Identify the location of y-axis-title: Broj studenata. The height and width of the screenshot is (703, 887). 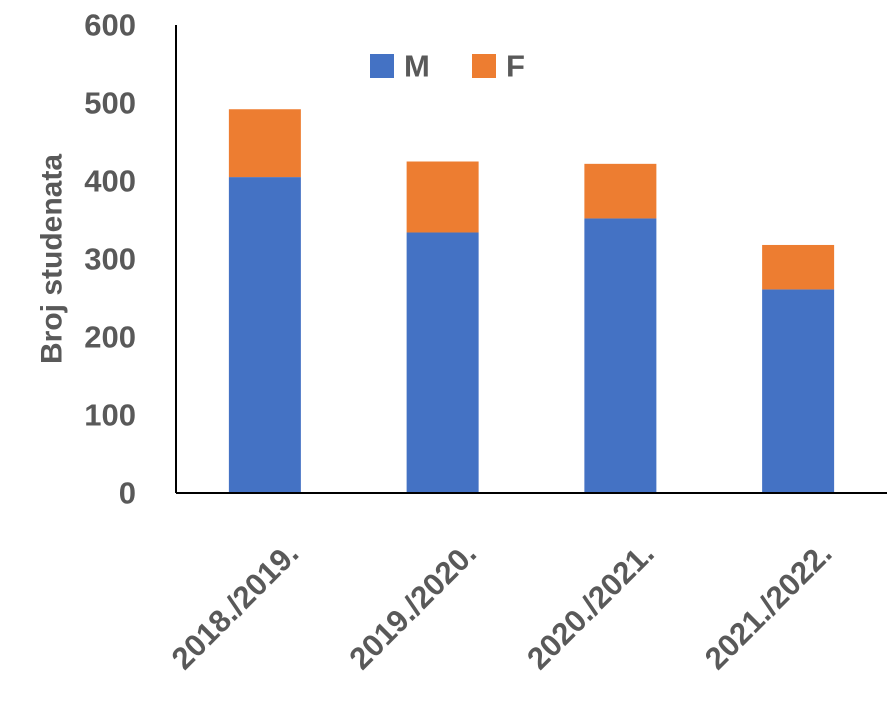
(52, 259).